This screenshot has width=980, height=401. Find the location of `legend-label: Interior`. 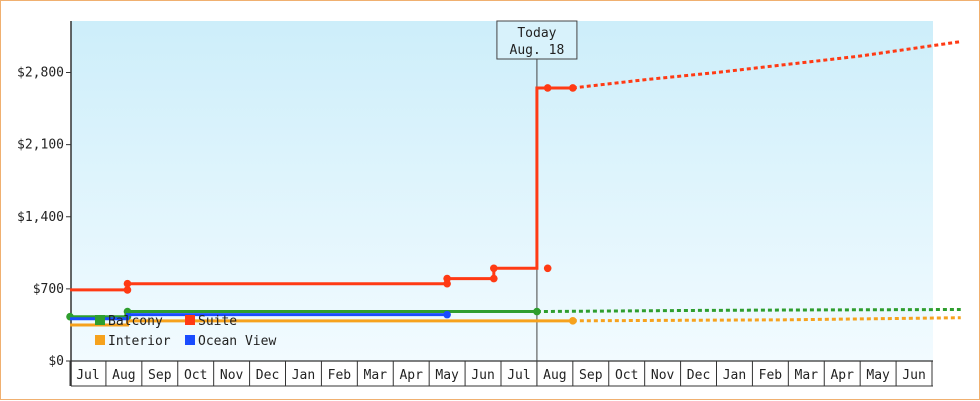

legend-label: Interior is located at coordinates (139, 341).